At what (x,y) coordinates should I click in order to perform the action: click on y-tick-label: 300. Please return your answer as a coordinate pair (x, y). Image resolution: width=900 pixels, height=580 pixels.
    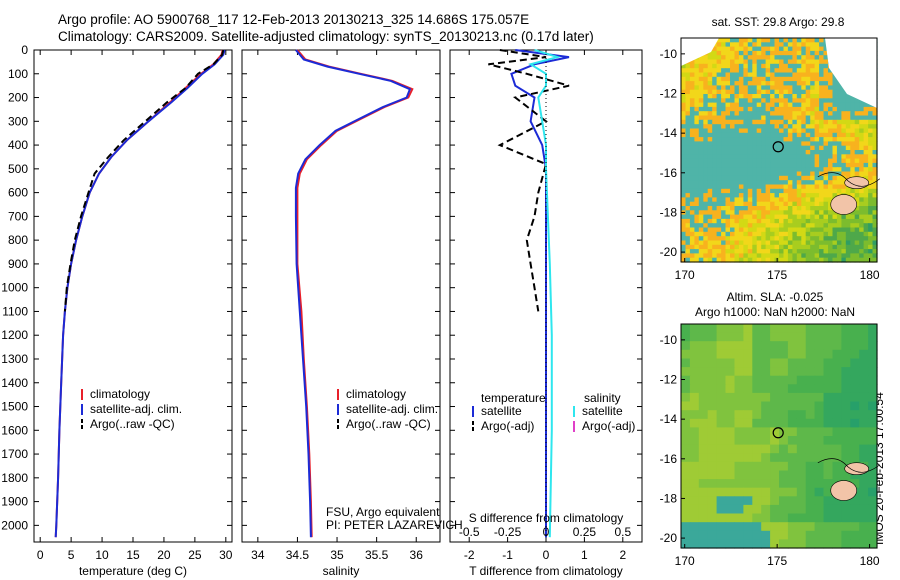
    Looking at the image, I should click on (18, 121).